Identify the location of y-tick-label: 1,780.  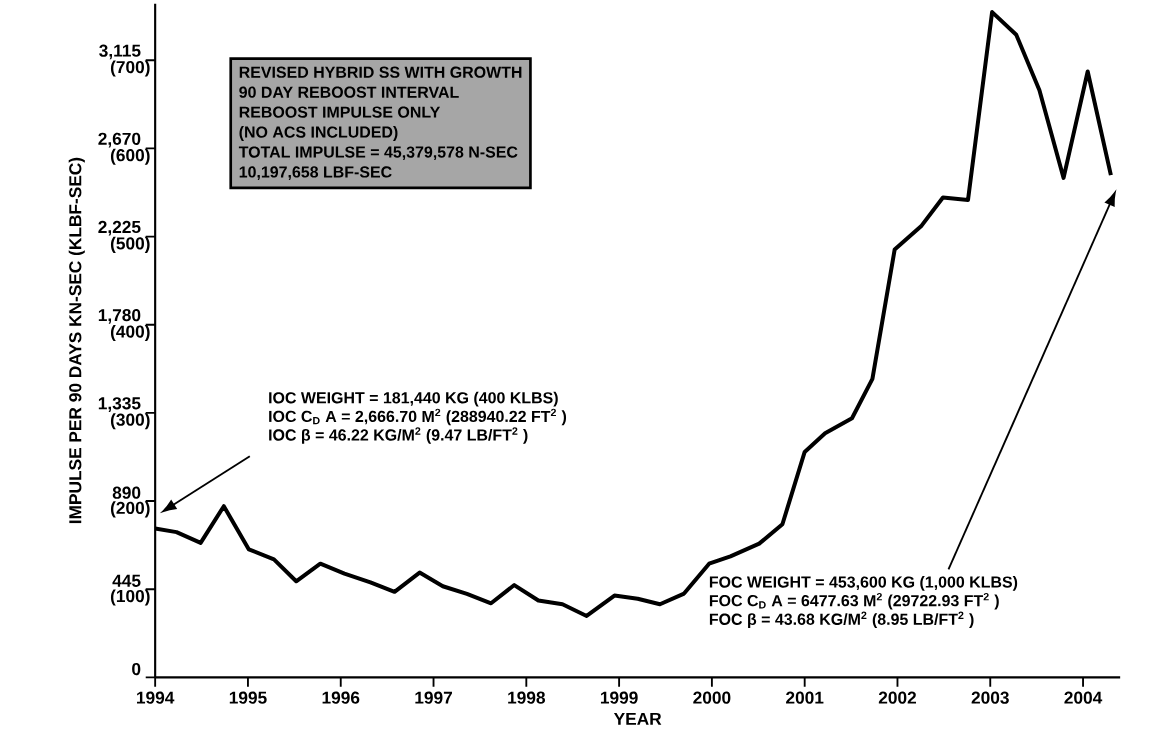
(119, 316).